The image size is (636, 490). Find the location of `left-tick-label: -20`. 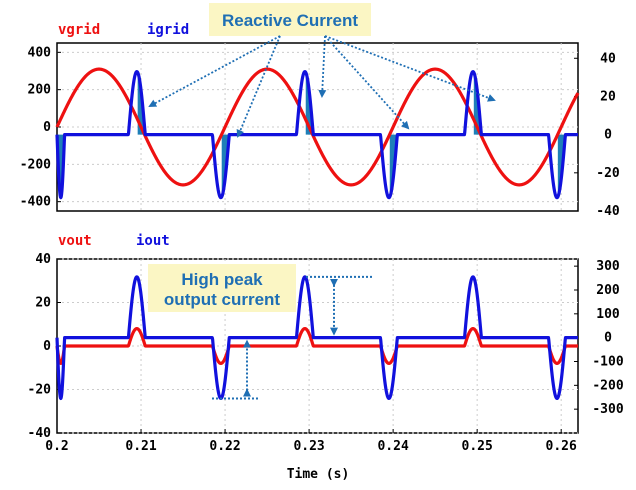

left-tick-label: -20 is located at coordinates (40, 390).